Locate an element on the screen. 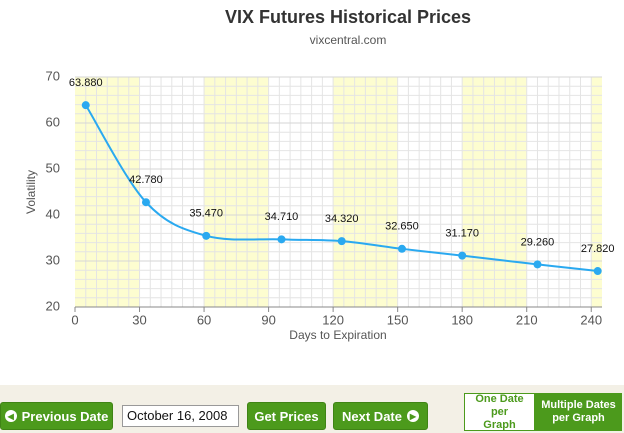 The width and height of the screenshot is (624, 433). data-label: 34.320 is located at coordinates (342, 219).